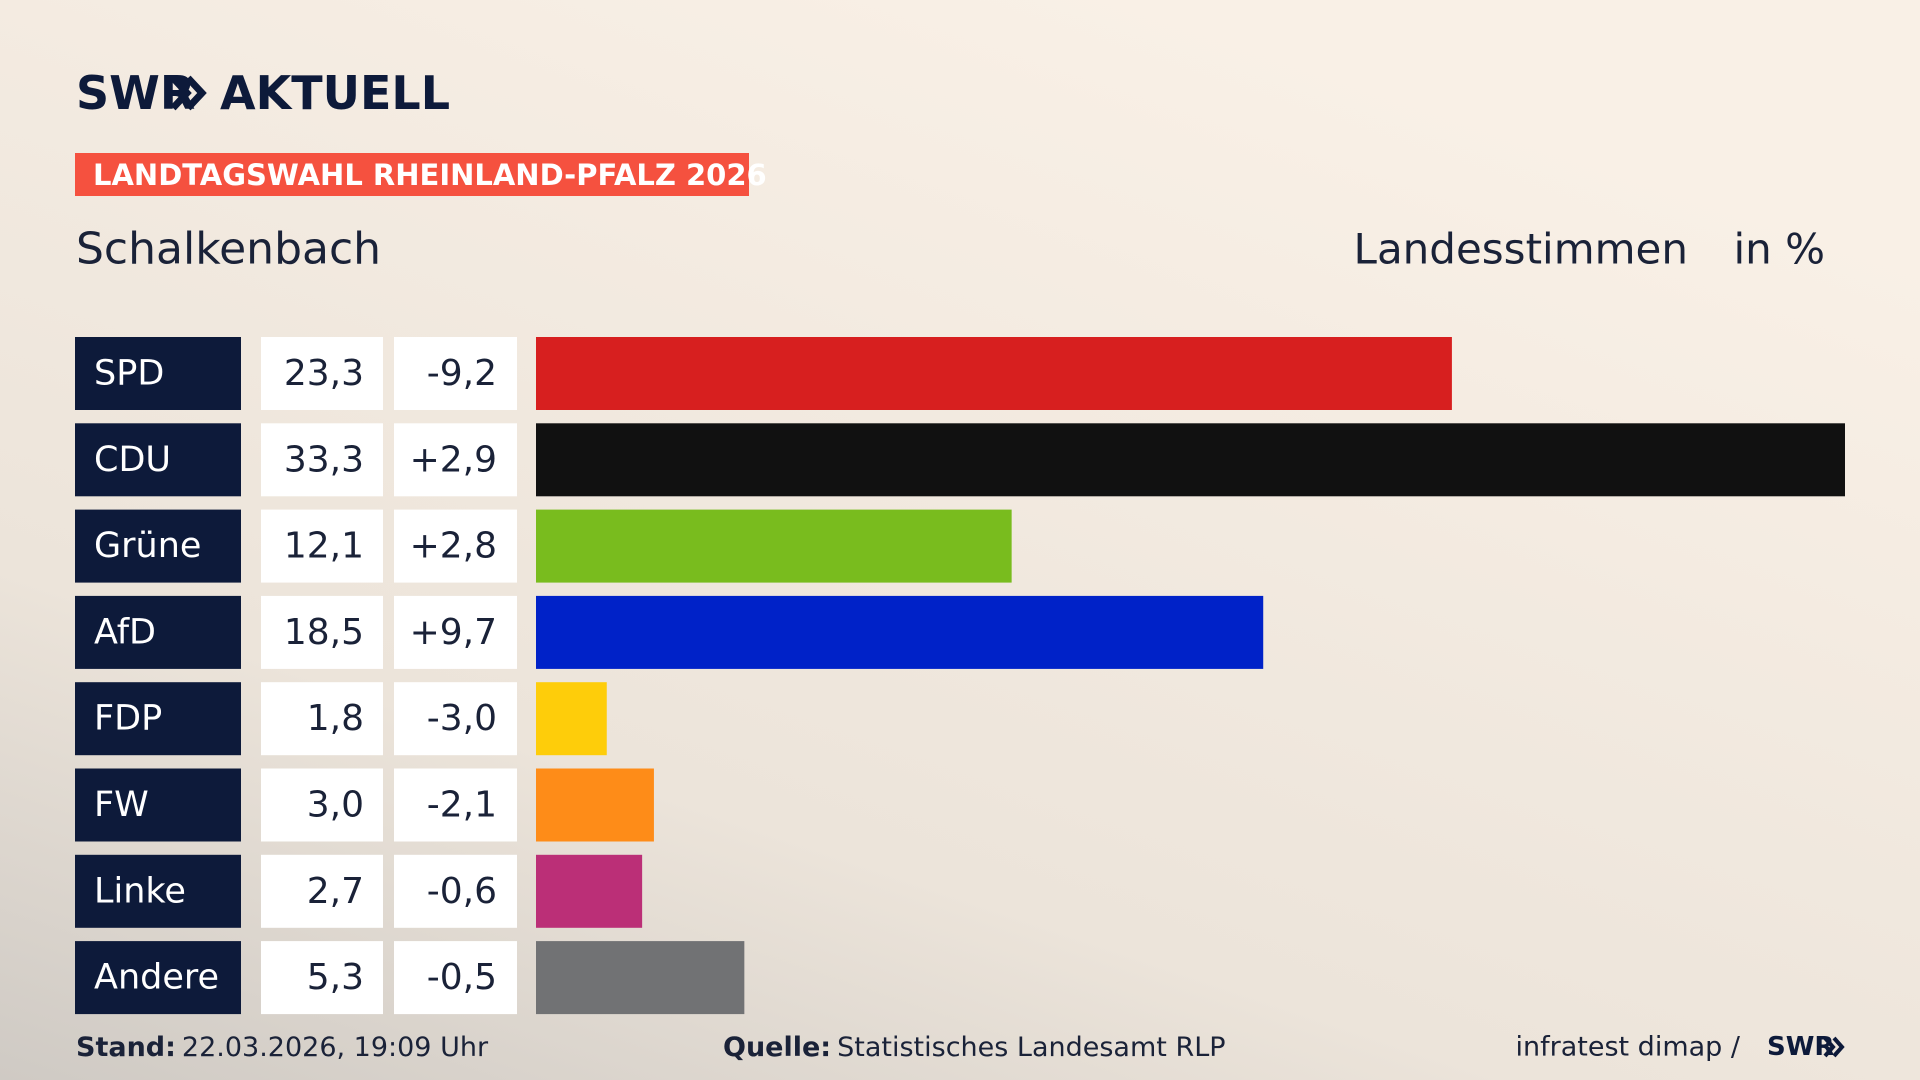 The height and width of the screenshot is (1080, 1920). I want to click on party-label: AfD, so click(125, 632).